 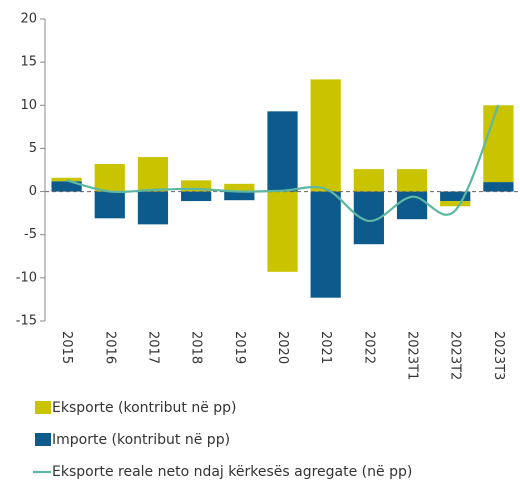 I want to click on x-tick-label: 2020, so click(x=282, y=347).